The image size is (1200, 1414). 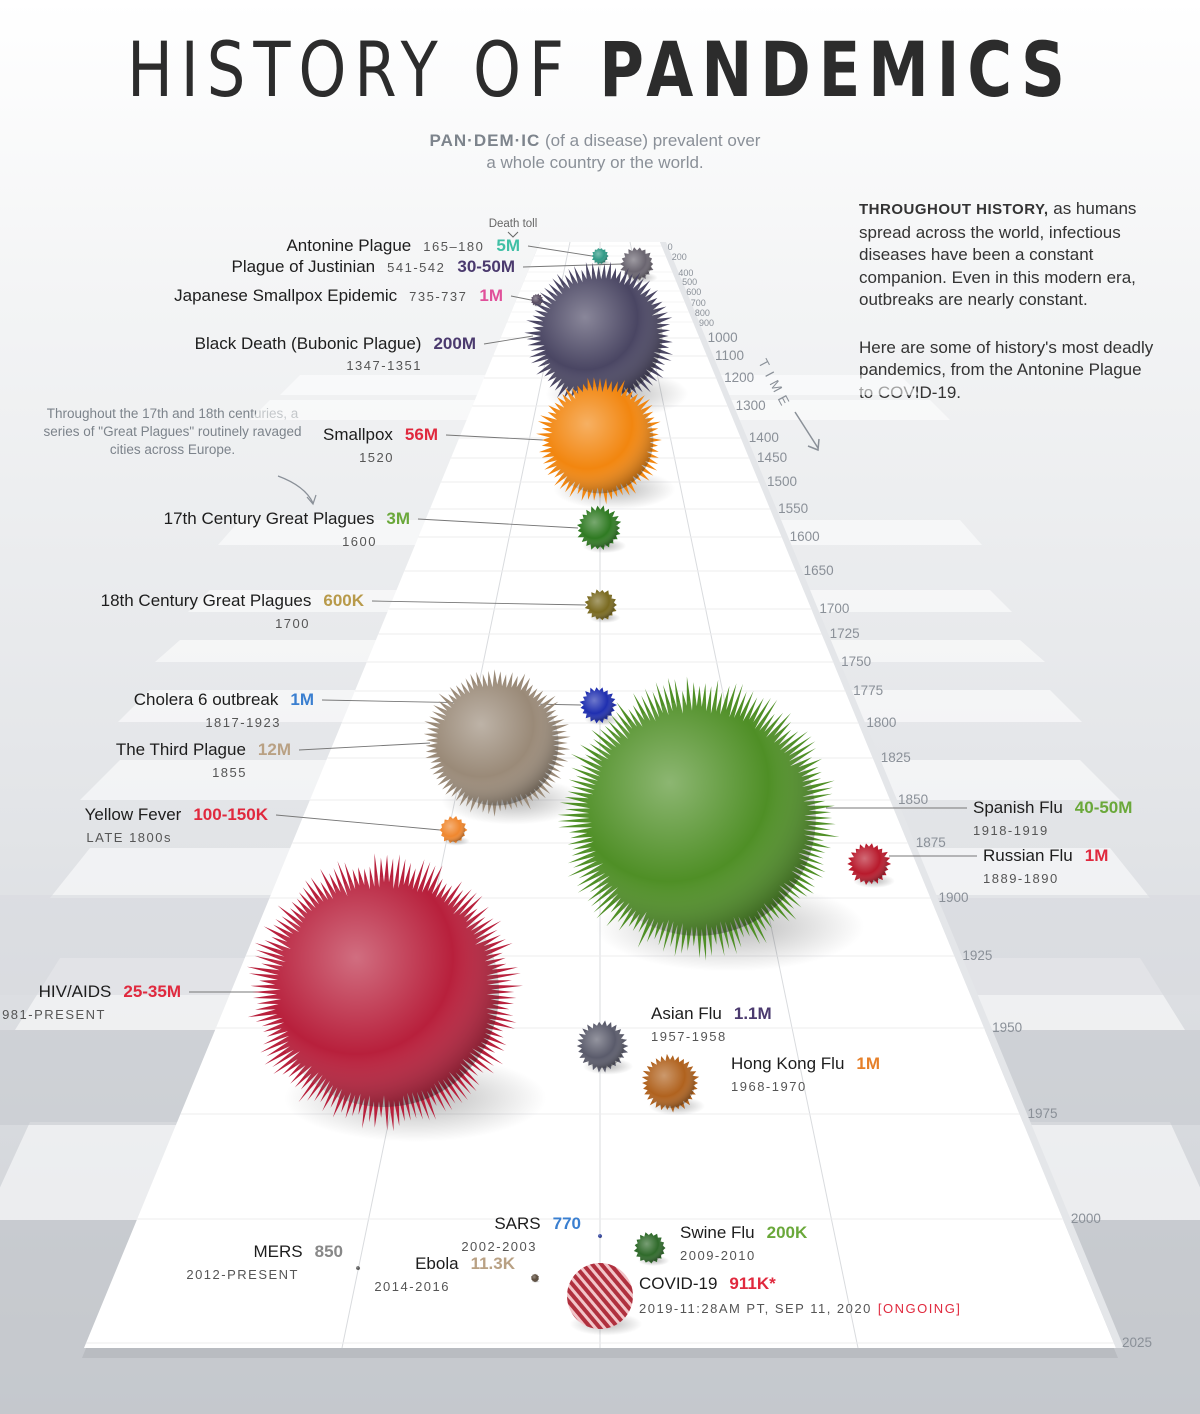 I want to click on label-dates: 2014-2016, so click(x=412, y=1286).